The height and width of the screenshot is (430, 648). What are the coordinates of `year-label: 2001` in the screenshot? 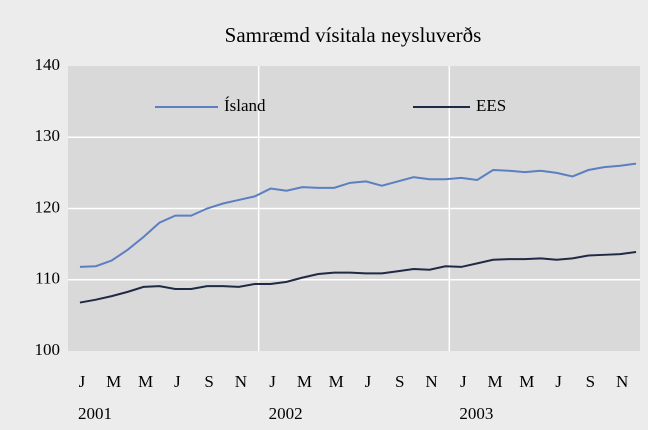 It's located at (95, 413).